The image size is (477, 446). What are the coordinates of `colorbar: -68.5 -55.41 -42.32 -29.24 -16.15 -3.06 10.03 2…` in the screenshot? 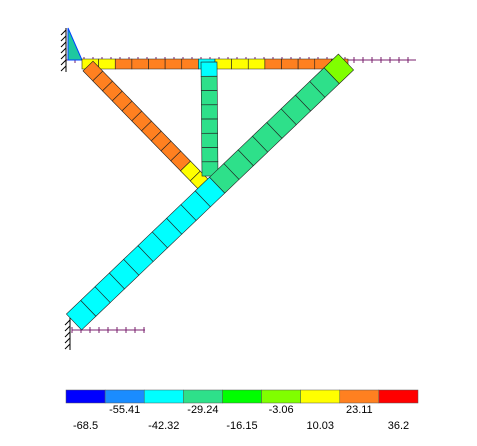 It's located at (242, 410).